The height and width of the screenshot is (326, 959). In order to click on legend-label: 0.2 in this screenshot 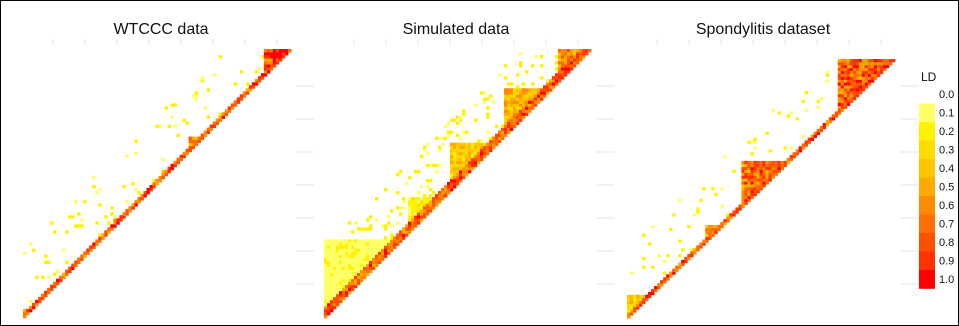, I will do `click(946, 132)`.